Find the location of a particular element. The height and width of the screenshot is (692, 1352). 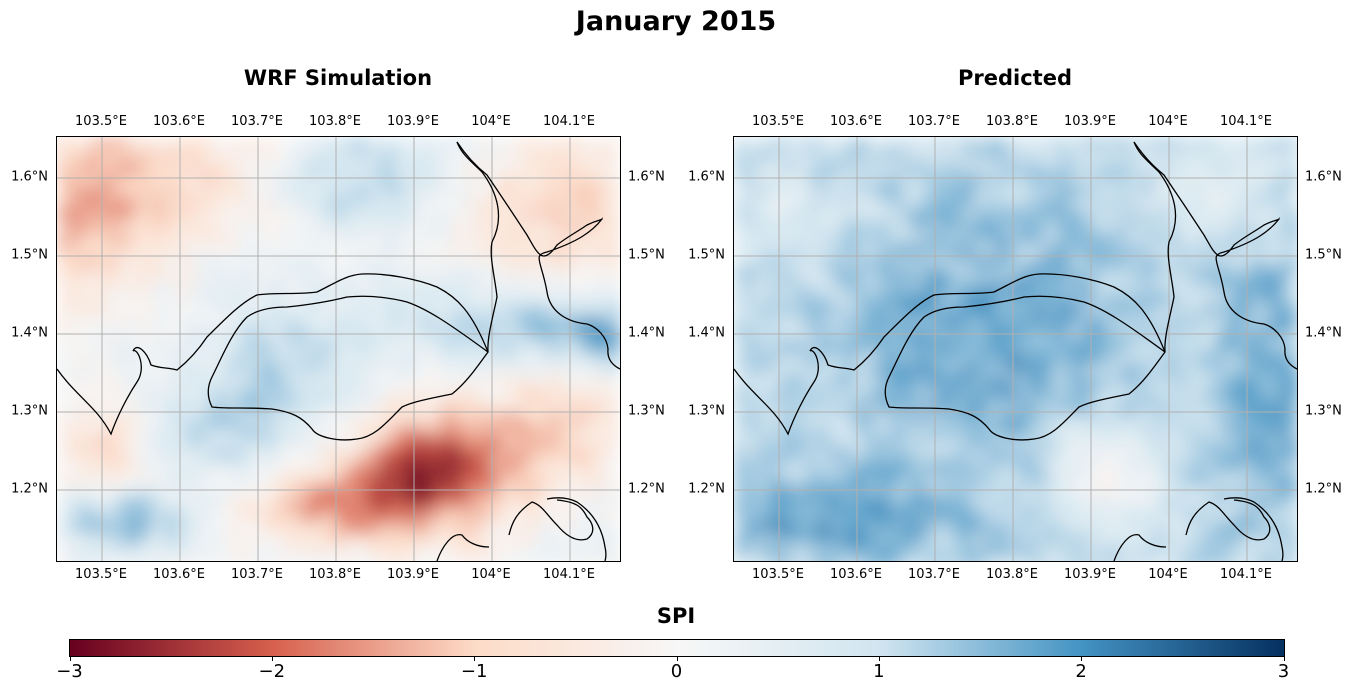

colorbar-tick-label: 3 is located at coordinates (1283, 671).